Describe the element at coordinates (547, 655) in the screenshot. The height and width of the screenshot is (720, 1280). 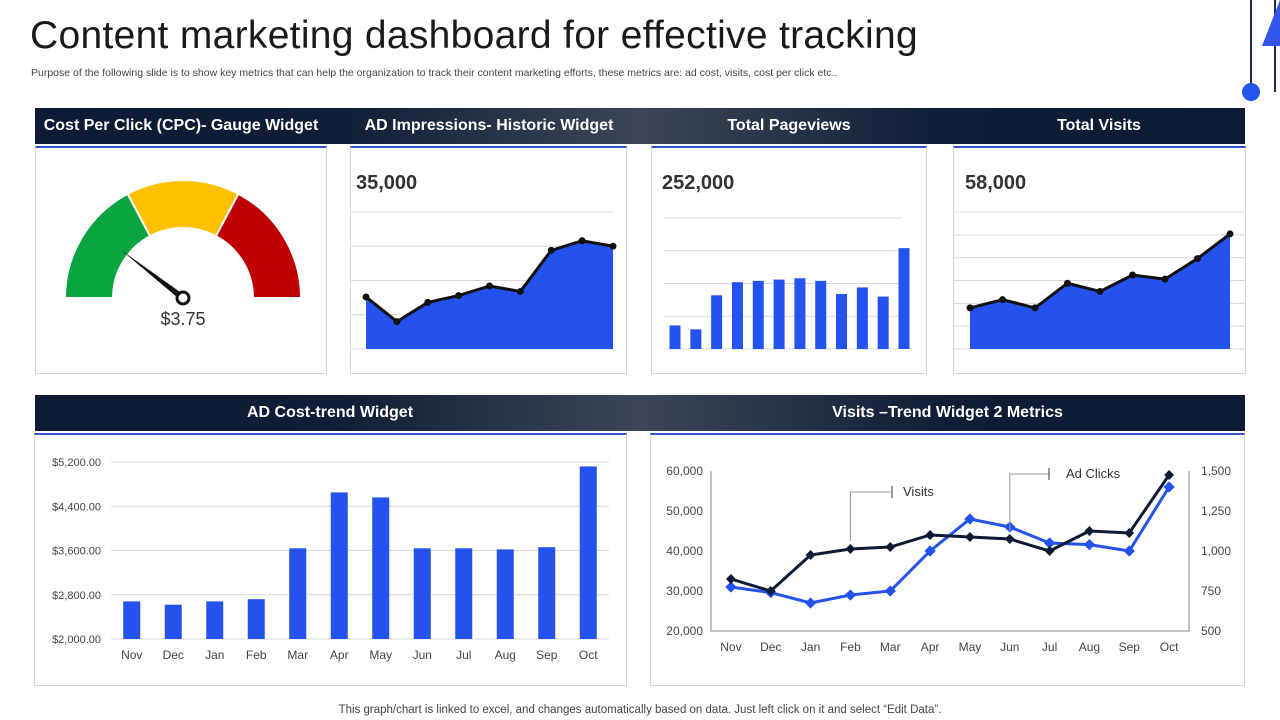
I see `x-tick-label: Sep` at that location.